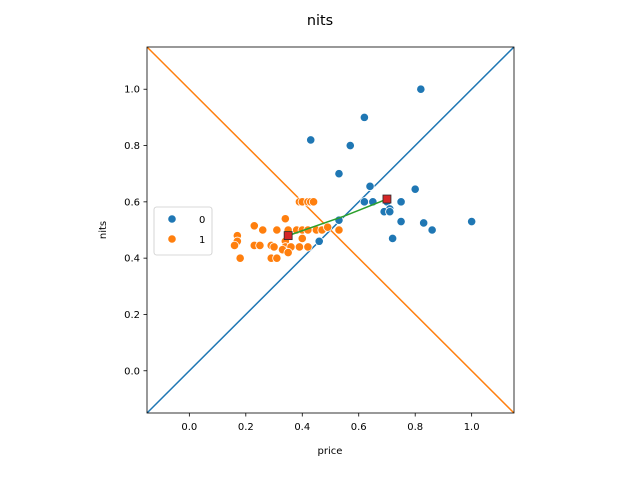 This screenshot has width=640, height=480. Describe the element at coordinates (472, 427) in the screenshot. I see `x-tick-label-5: 1.0` at that location.